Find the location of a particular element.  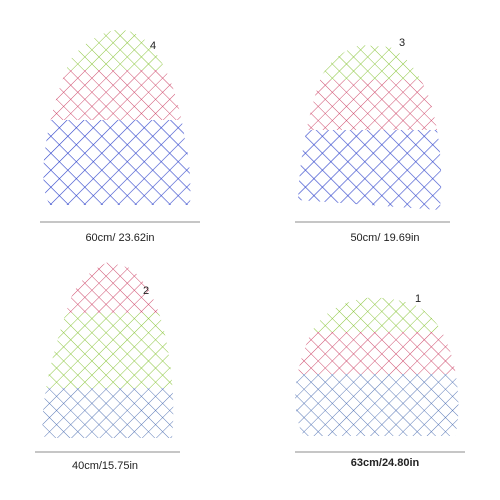

net-size: 40cm/15.75in is located at coordinates (105, 466).